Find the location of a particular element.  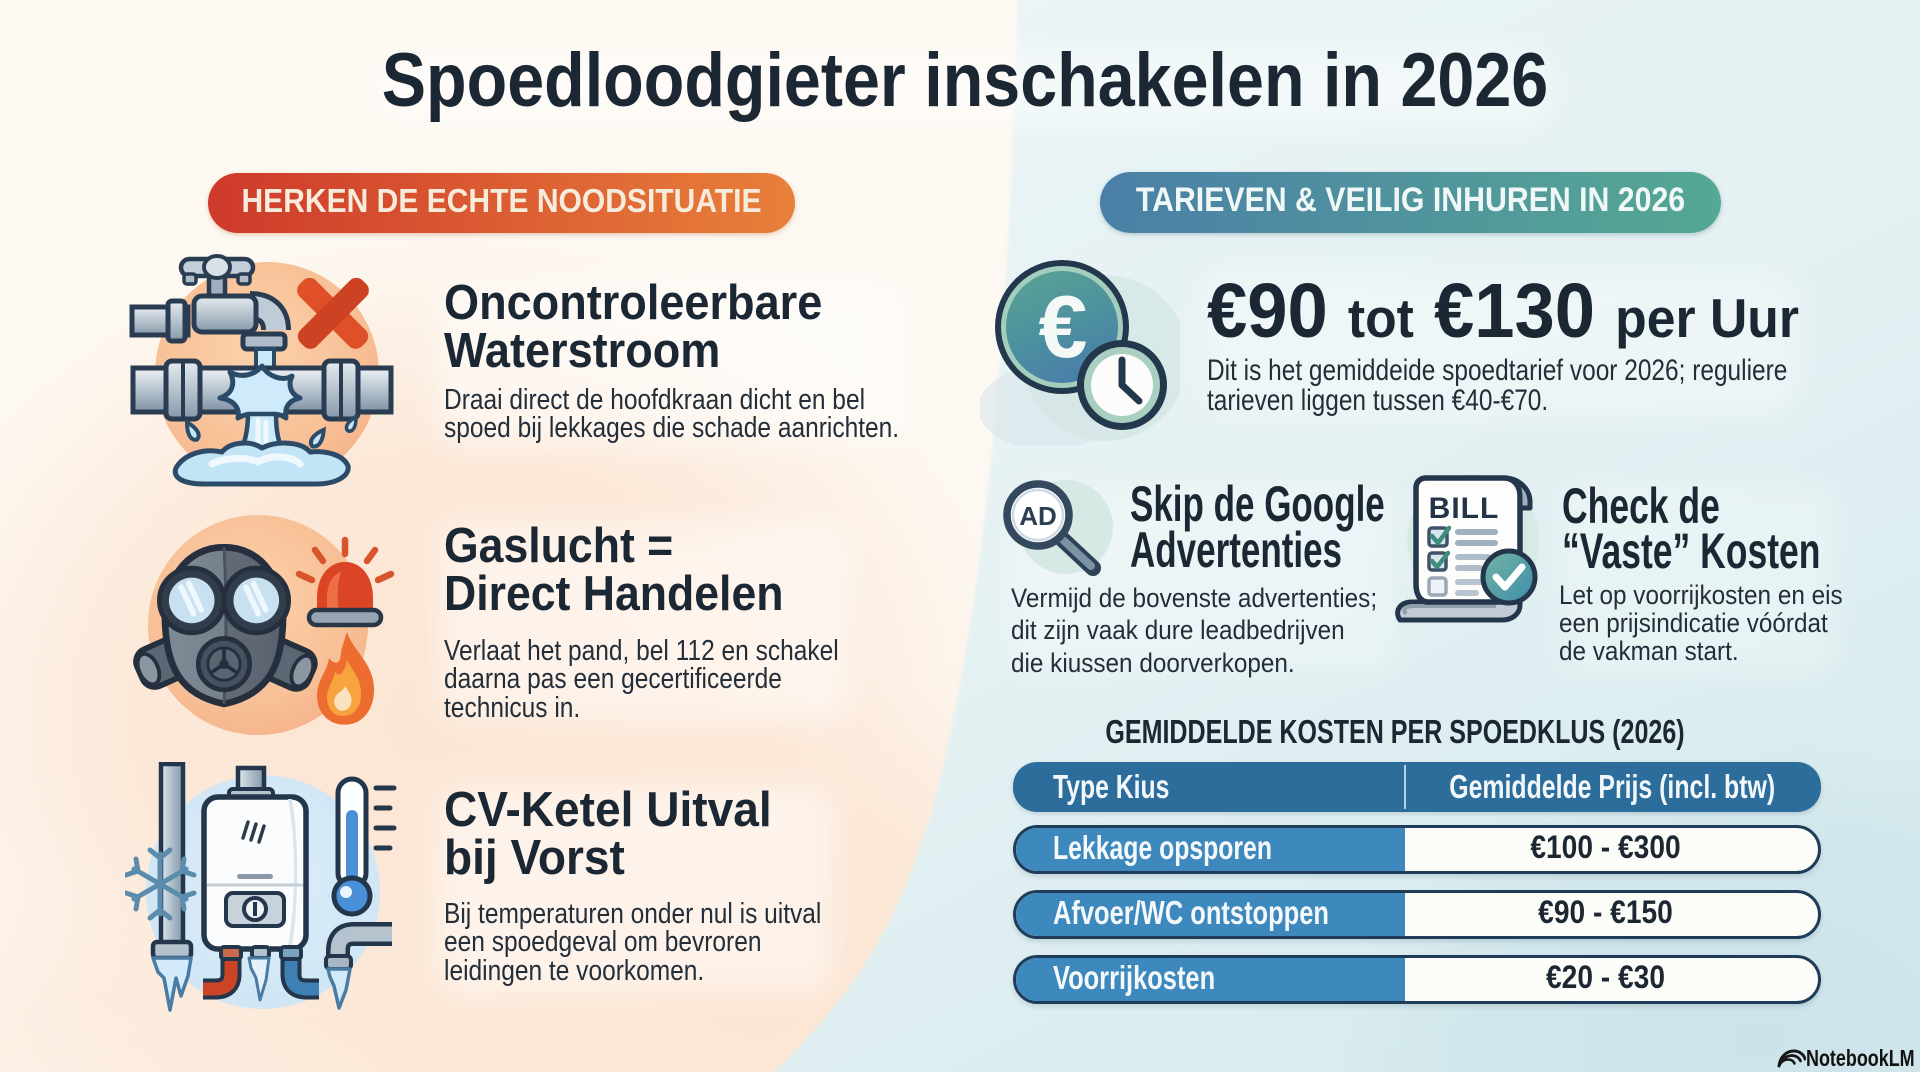

svg-text: BILL is located at coordinates (1464, 508).